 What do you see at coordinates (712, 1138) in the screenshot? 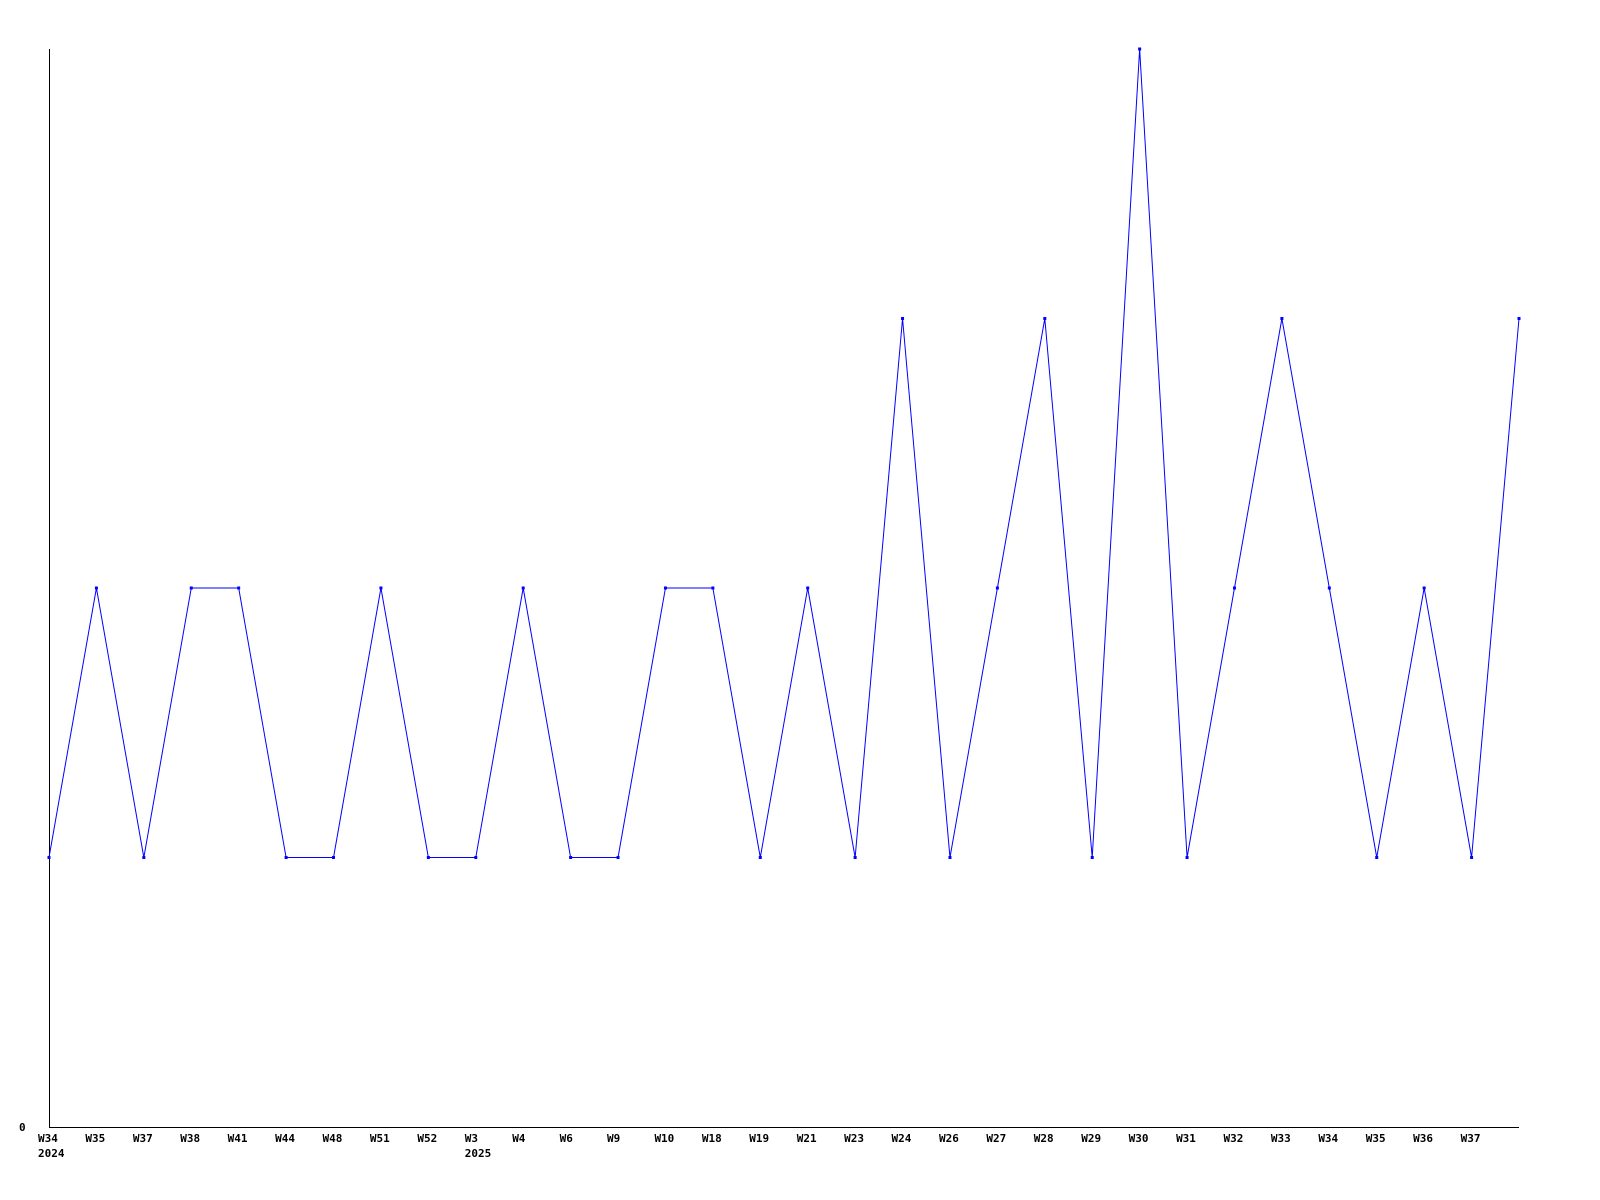
I see `x-tick-label: W18` at bounding box center [712, 1138].